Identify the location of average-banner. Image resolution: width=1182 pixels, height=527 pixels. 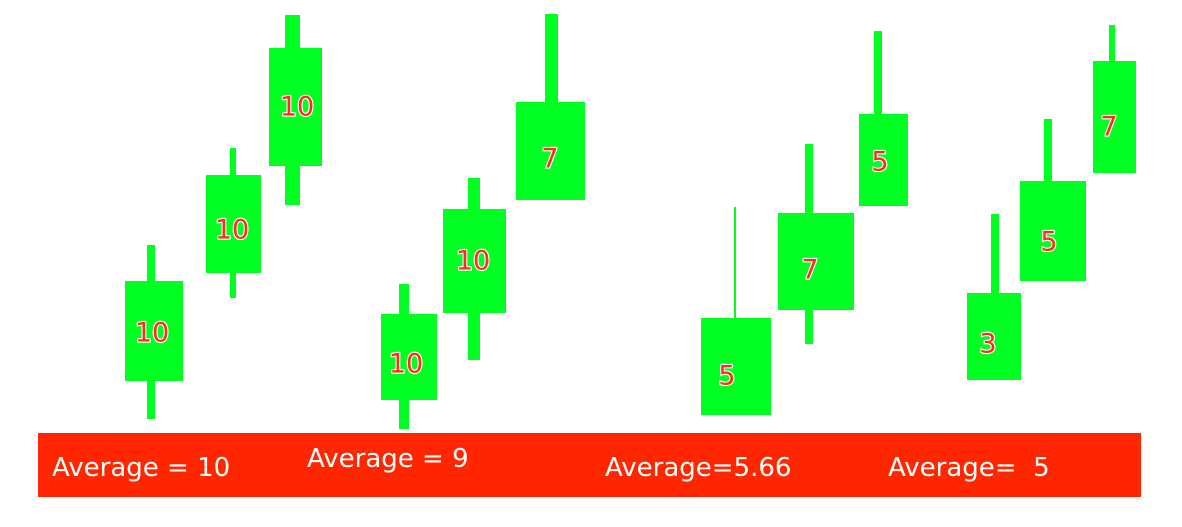
(589, 465).